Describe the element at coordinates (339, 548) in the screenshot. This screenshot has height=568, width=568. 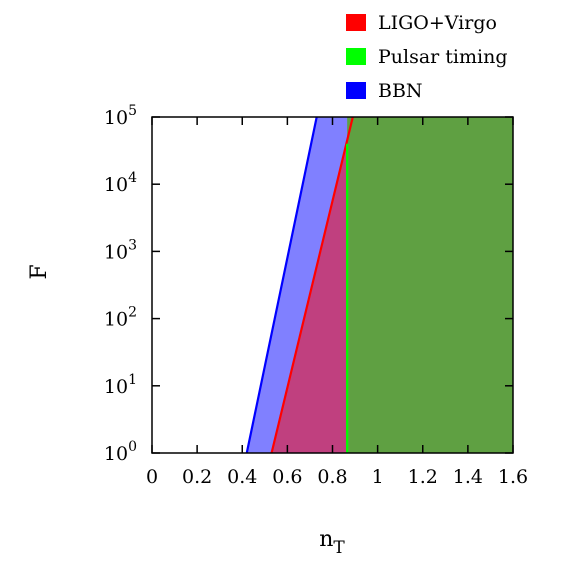
I see `x-axis-title-subscript: T` at that location.